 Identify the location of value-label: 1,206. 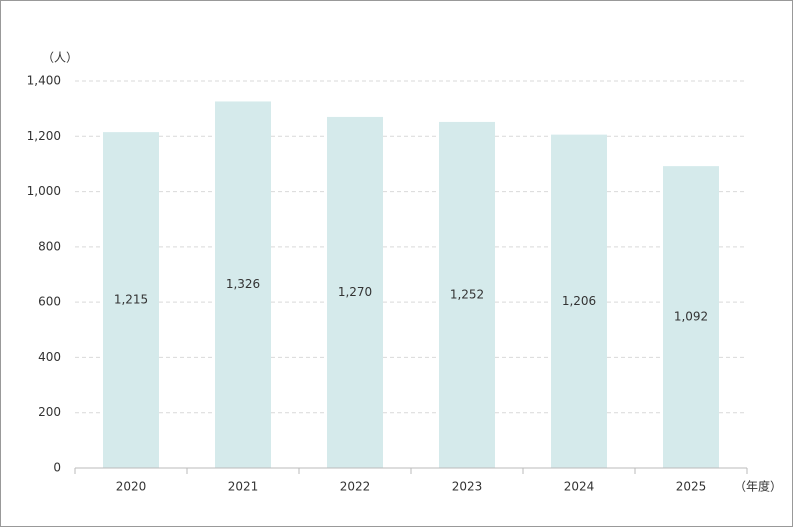
(579, 301).